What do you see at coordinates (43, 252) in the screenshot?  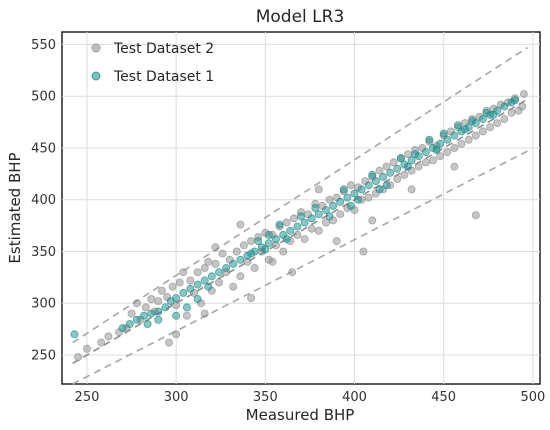 I see `y-tick-label: 350` at bounding box center [43, 252].